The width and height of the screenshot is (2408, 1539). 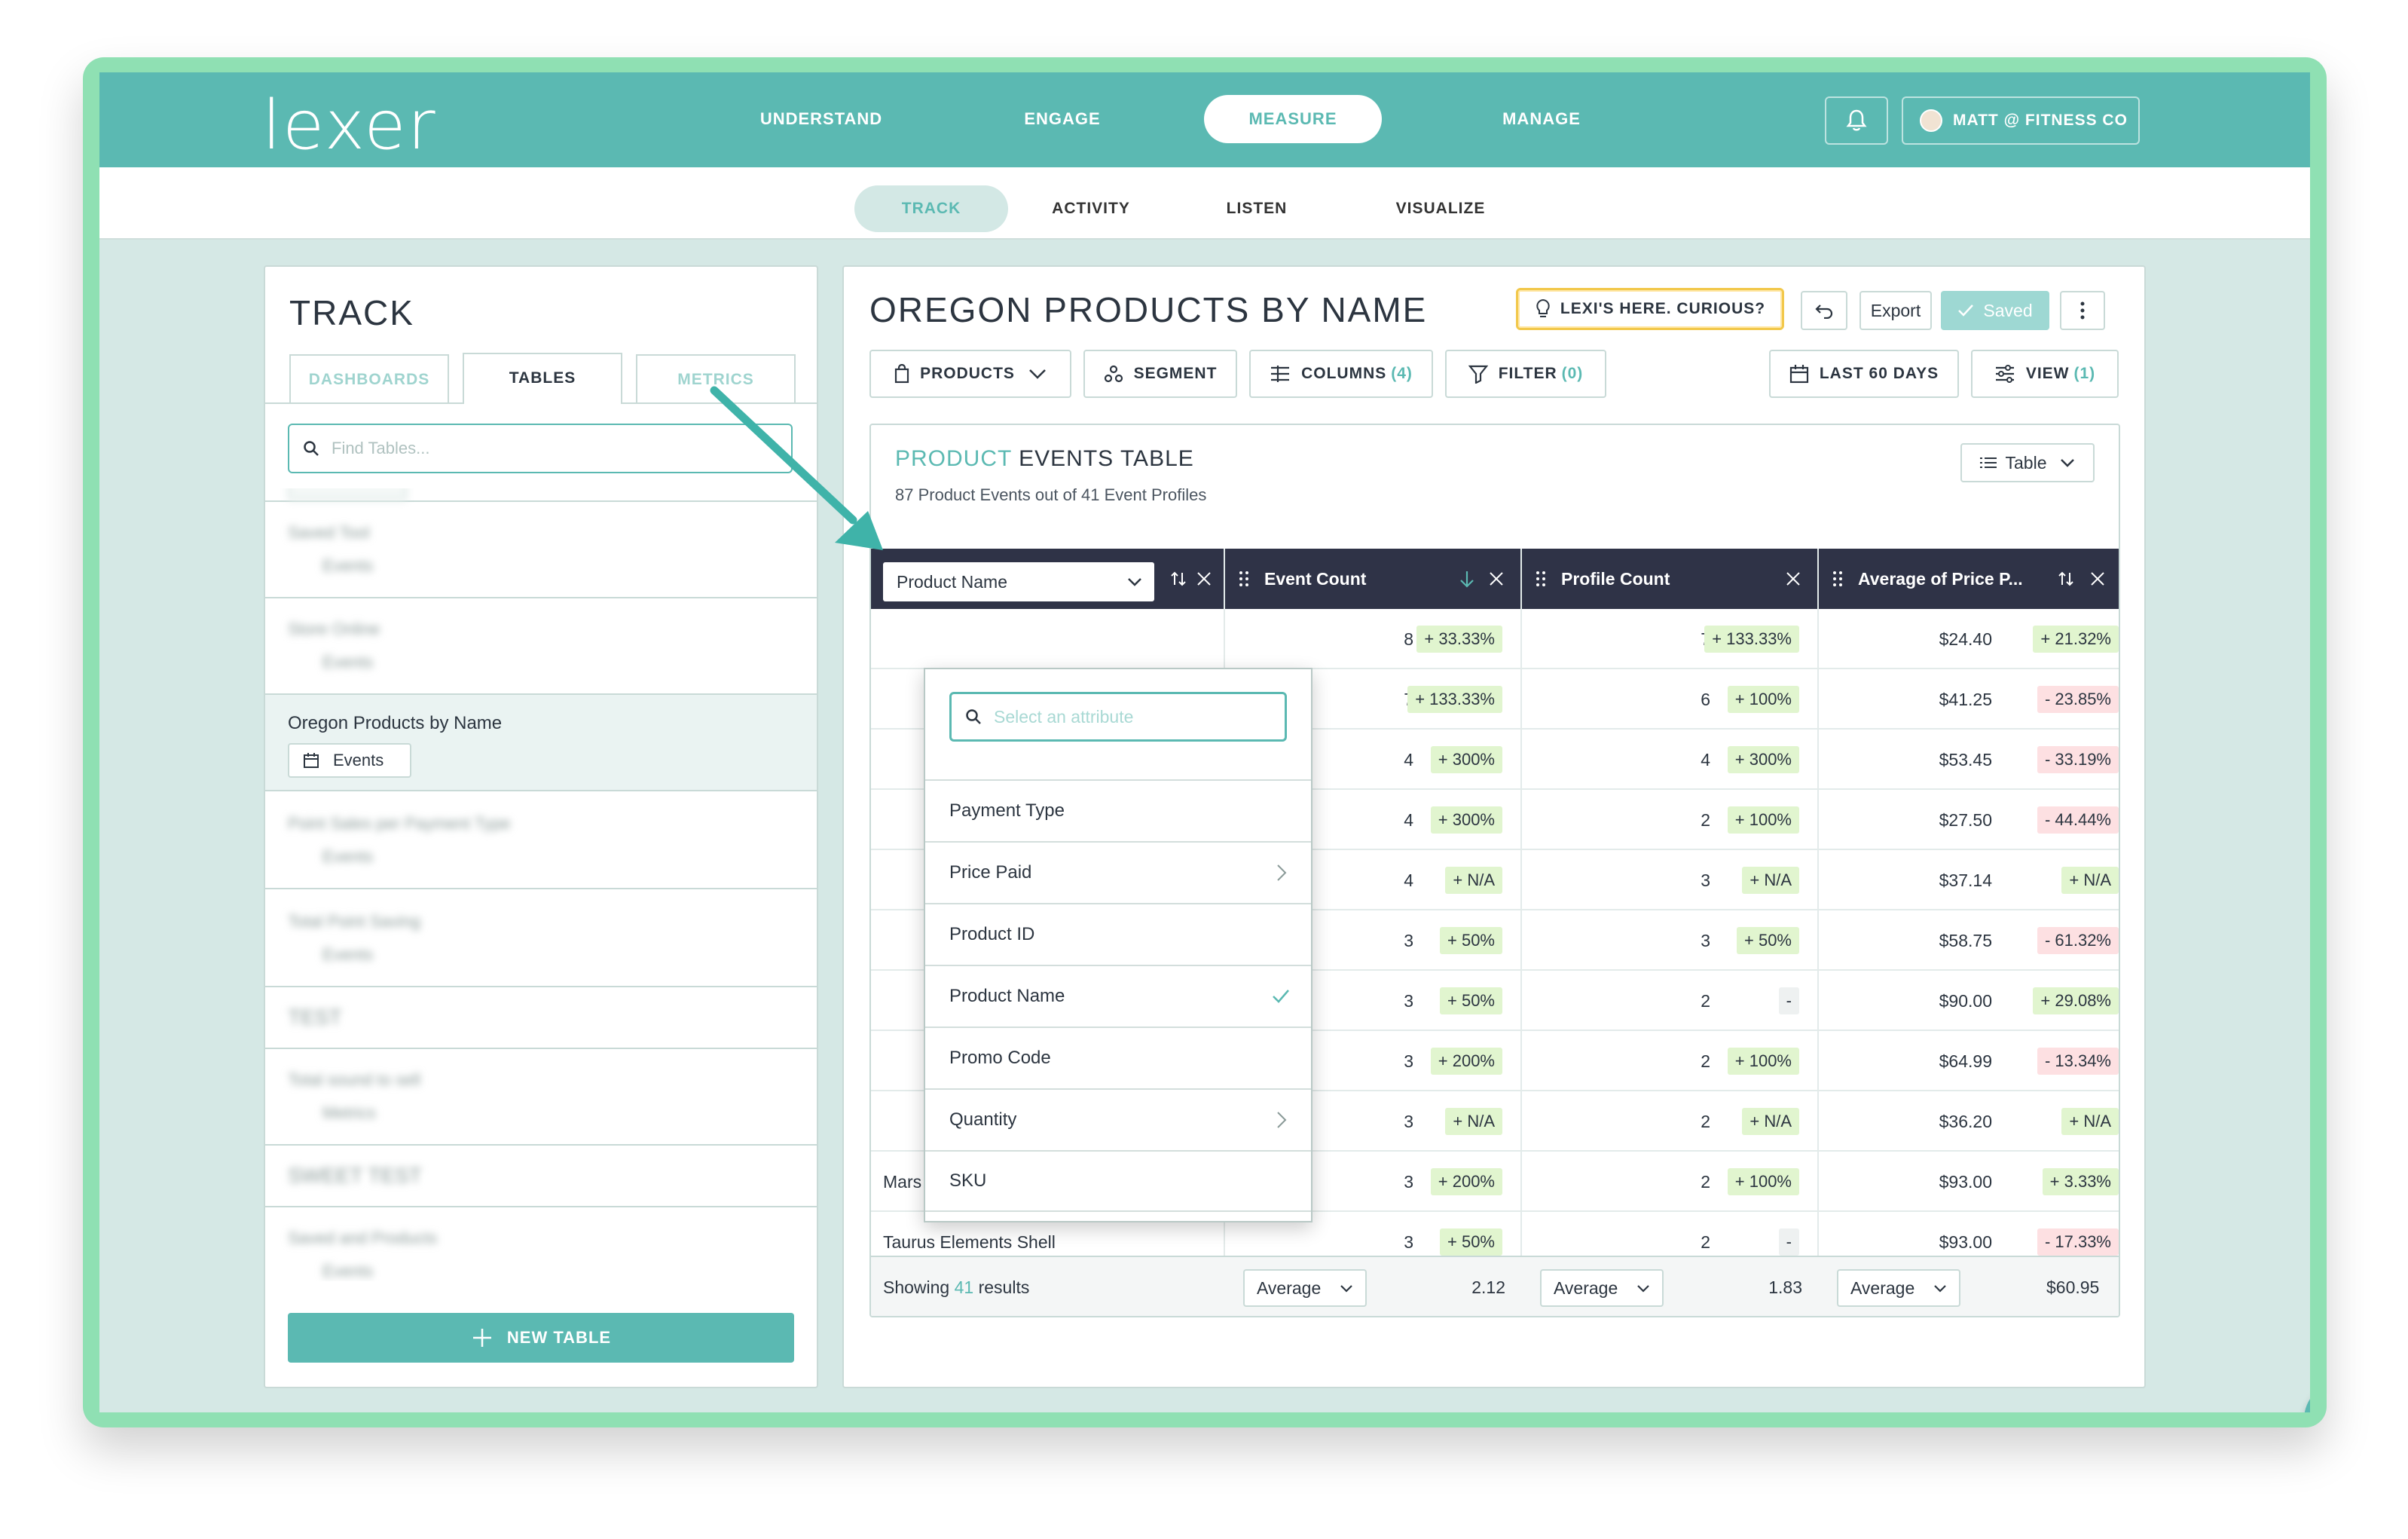 I want to click on subnav-track: TRACK, so click(x=931, y=208).